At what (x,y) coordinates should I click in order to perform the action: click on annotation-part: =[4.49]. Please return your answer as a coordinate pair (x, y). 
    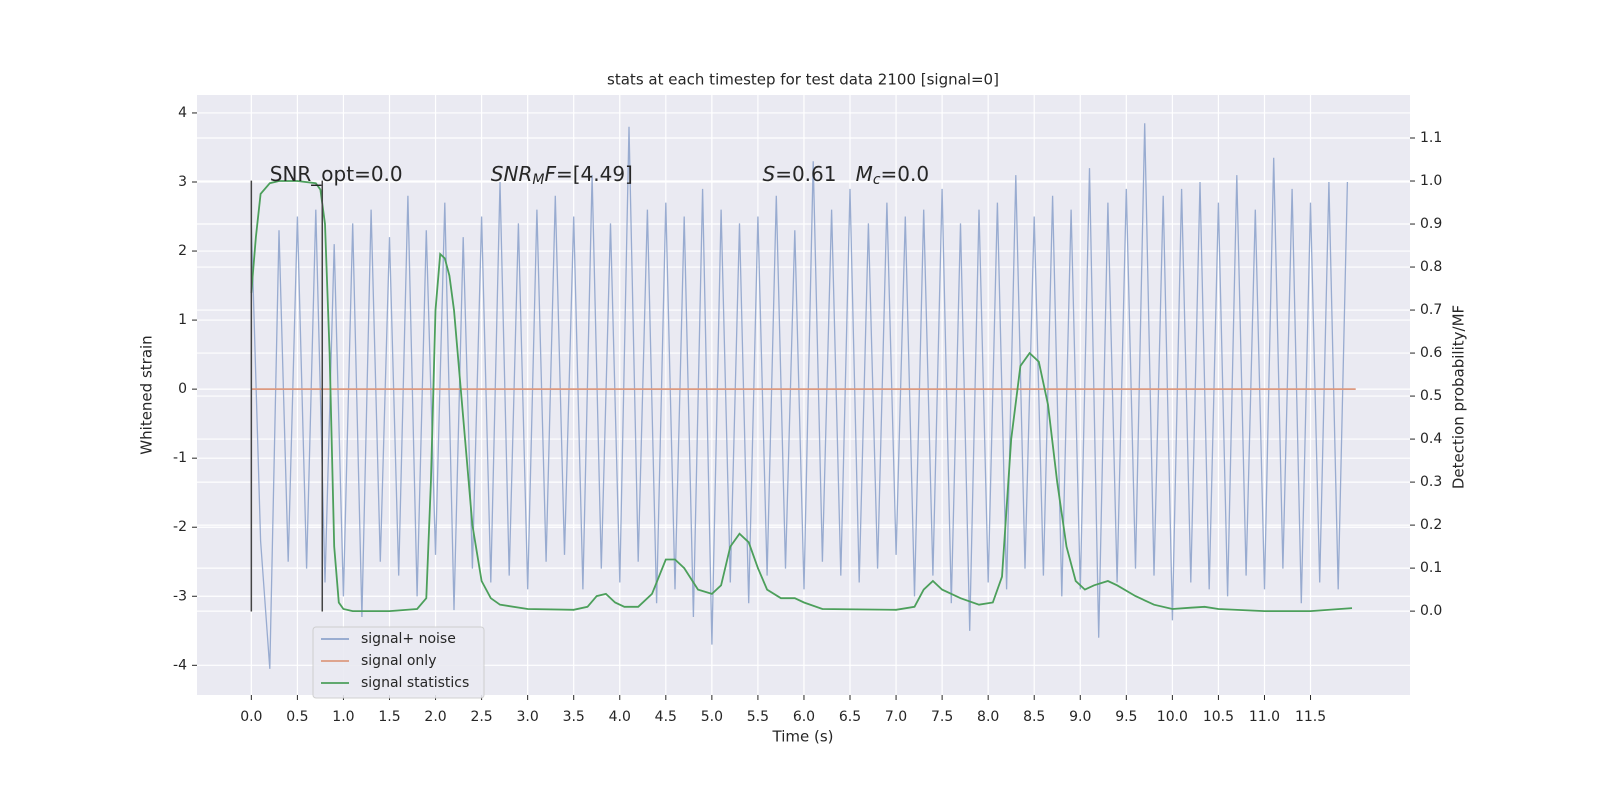
    Looking at the image, I should click on (594, 174).